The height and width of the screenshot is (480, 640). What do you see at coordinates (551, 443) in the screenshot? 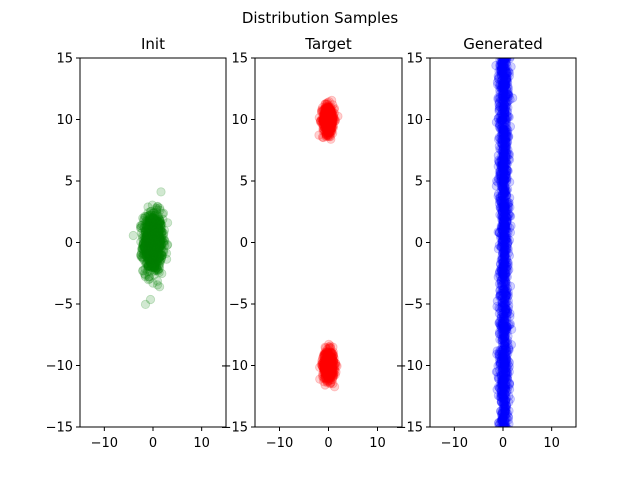
I see `x-tick-label: 10` at bounding box center [551, 443].